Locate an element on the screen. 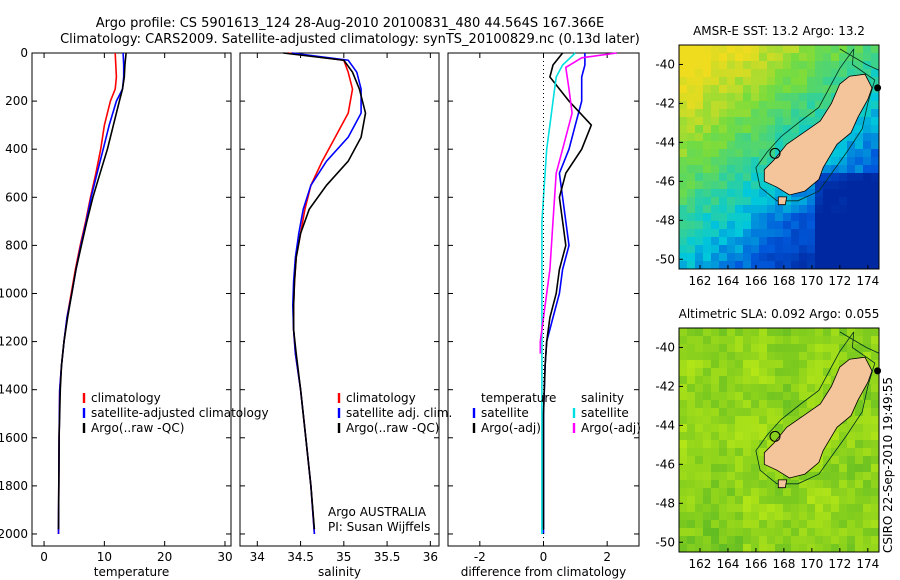 Image resolution: width=900 pixels, height=580 pixels. map-y-tick-label: -50 is located at coordinates (665, 542).